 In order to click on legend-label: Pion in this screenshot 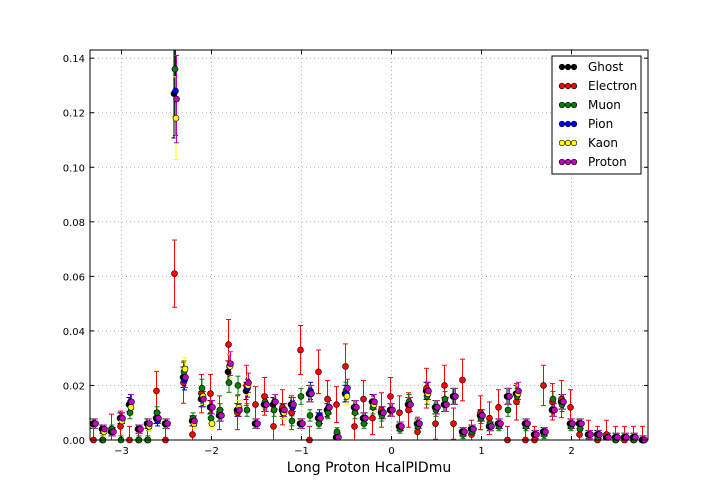, I will do `click(600, 124)`.